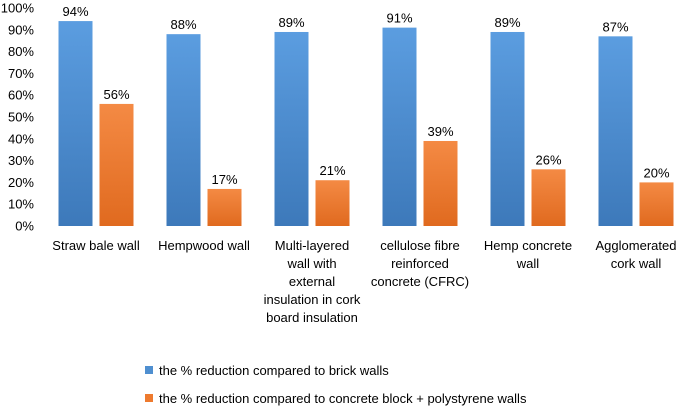 This screenshot has height=418, width=685. I want to click on category-label: Agglomerated cork wall, so click(636, 254).